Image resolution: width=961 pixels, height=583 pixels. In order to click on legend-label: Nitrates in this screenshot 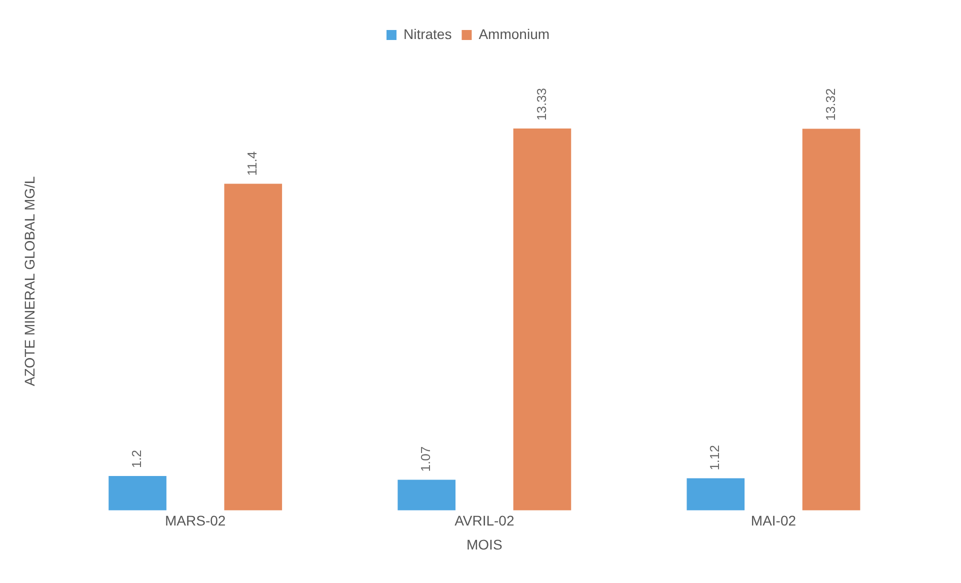, I will do `click(427, 34)`.